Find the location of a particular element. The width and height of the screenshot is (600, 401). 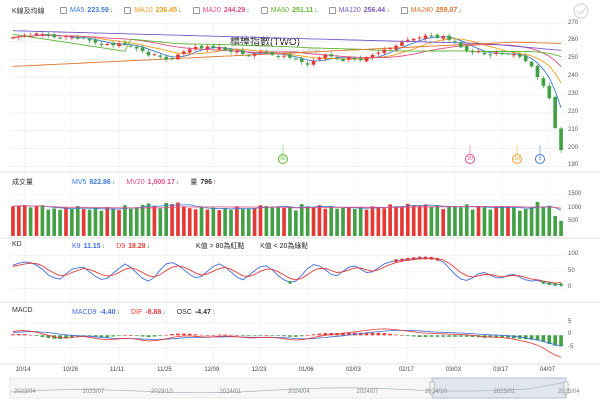

macd-legend-item: MACD9 -4.40 ↓ is located at coordinates (96, 312).